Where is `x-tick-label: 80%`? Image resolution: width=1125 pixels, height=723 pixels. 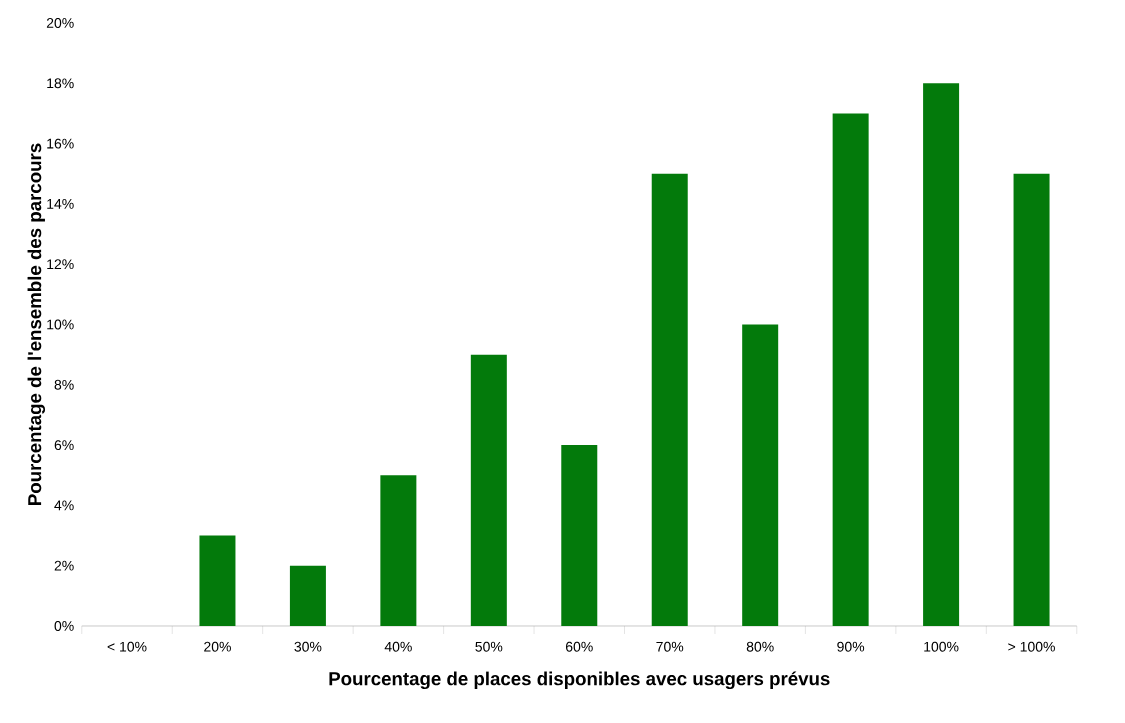 x-tick-label: 80% is located at coordinates (760, 646).